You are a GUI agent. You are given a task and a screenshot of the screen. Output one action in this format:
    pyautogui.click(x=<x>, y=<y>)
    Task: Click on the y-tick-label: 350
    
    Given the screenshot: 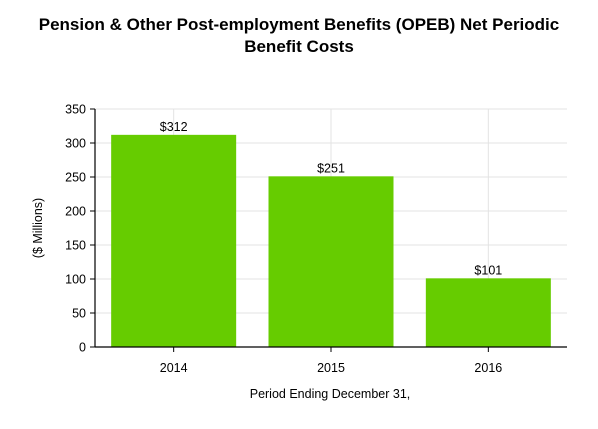 What is the action you would take?
    pyautogui.click(x=75, y=110)
    